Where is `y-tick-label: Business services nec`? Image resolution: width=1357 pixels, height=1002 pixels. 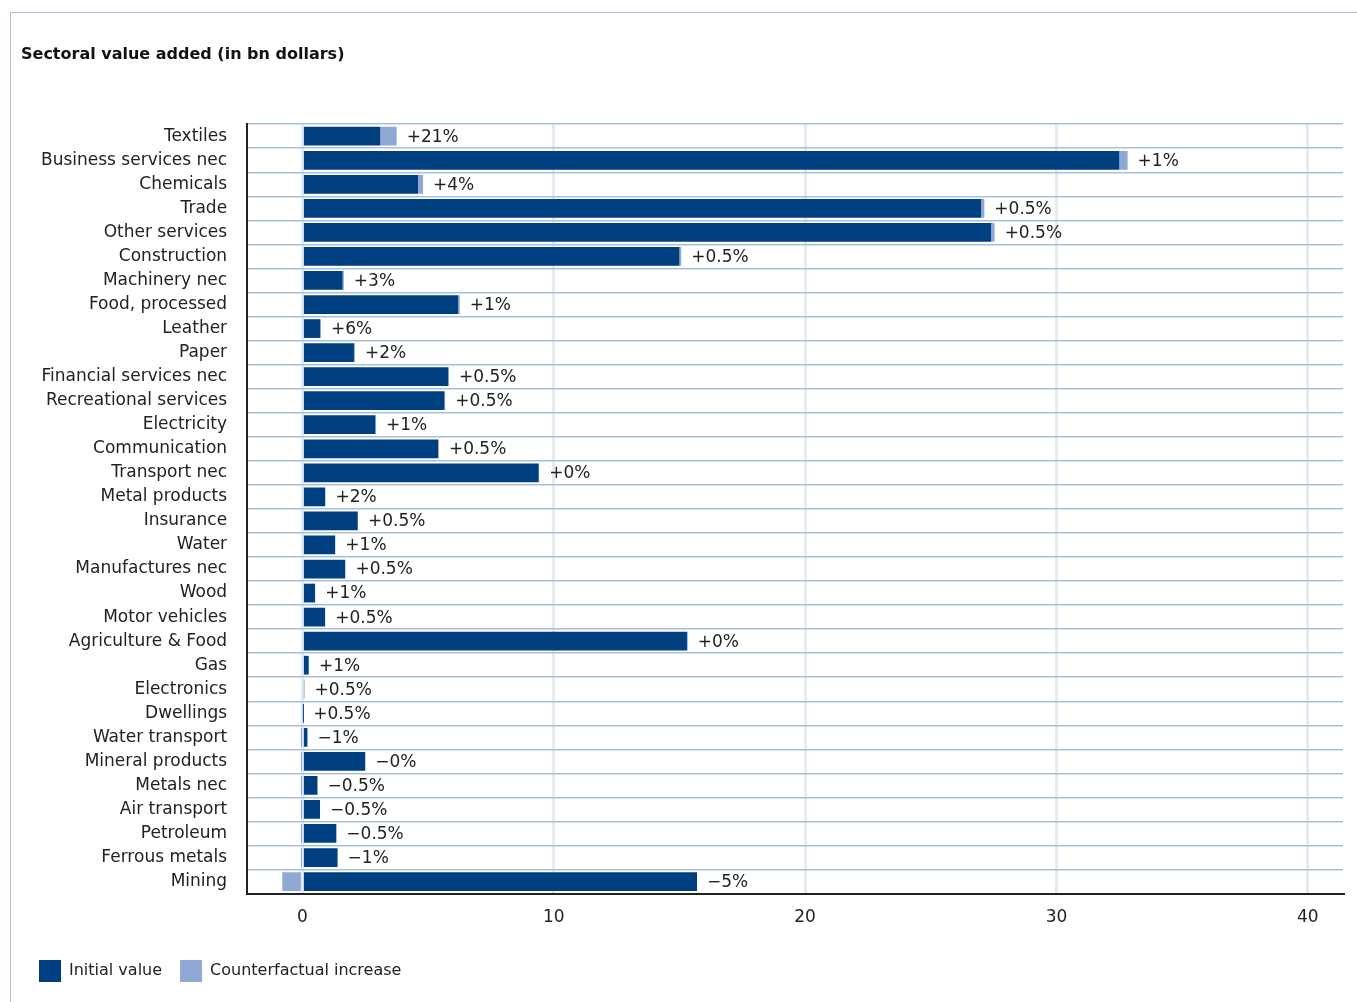 y-tick-label: Business services nec is located at coordinates (134, 158).